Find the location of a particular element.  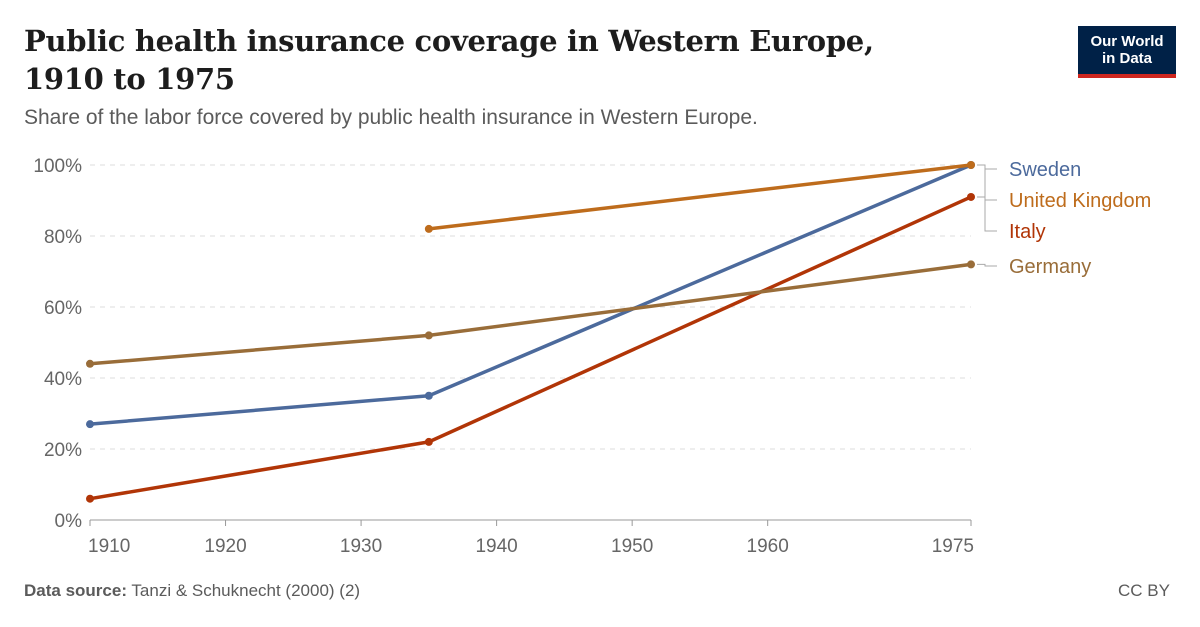

leader-line-germany is located at coordinates (987, 265).